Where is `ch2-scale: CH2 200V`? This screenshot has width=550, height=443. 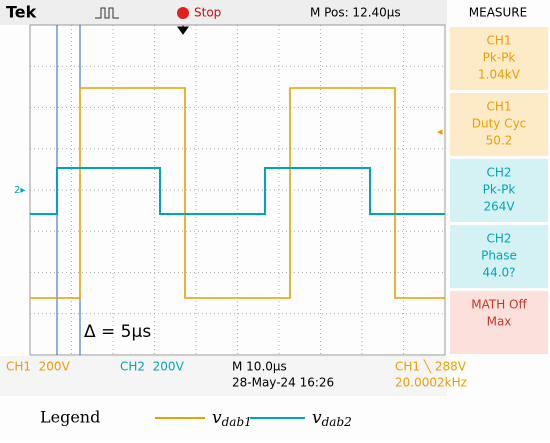
ch2-scale: CH2 200V is located at coordinates (152, 367).